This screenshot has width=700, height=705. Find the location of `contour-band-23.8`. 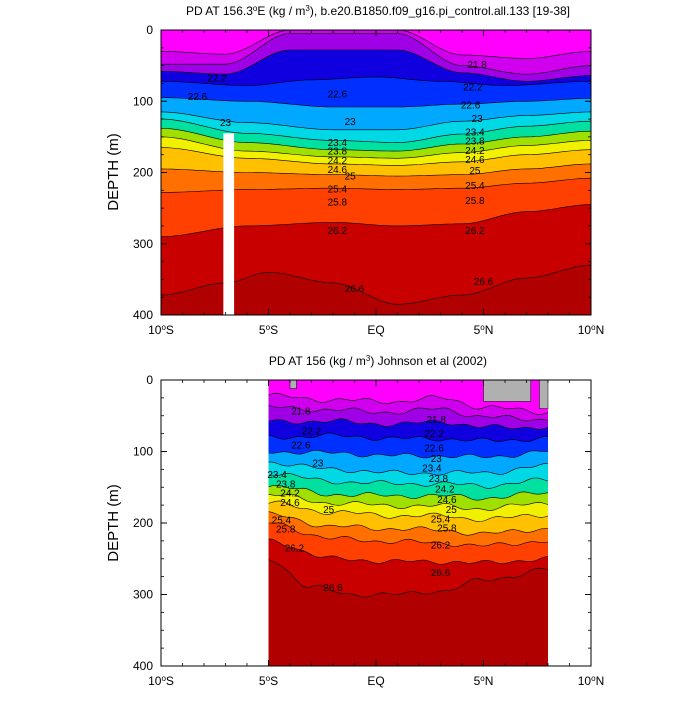

contour-band-23.8 is located at coordinates (376, 135).